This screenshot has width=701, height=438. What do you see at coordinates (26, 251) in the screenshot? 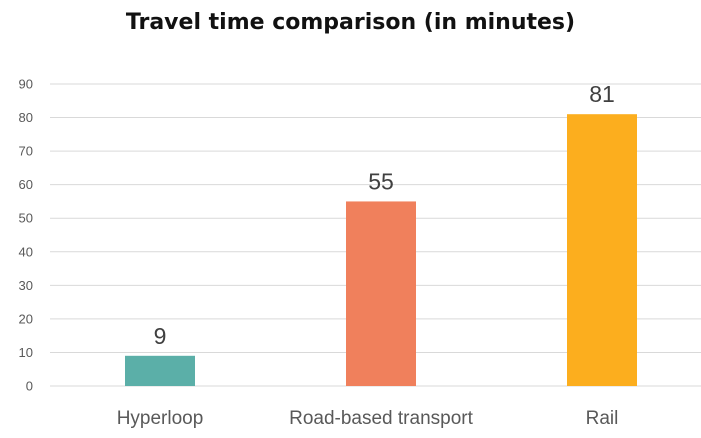
I see `y-tick-label: 40` at bounding box center [26, 251].